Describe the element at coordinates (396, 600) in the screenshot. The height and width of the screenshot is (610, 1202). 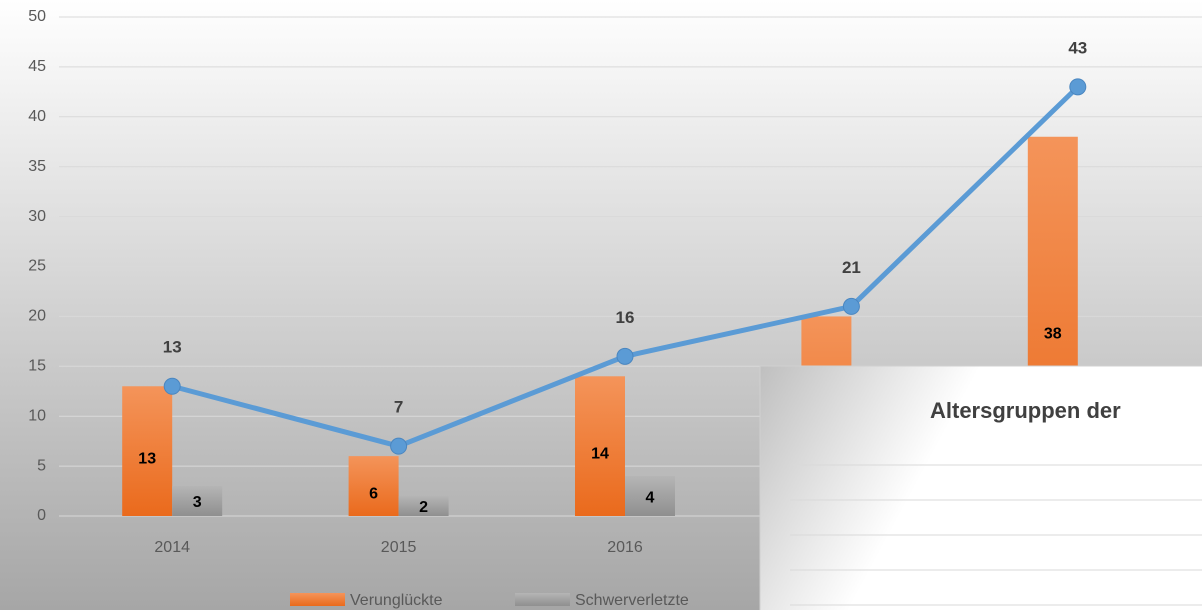
I see `legend-label: Verunglückte` at that location.